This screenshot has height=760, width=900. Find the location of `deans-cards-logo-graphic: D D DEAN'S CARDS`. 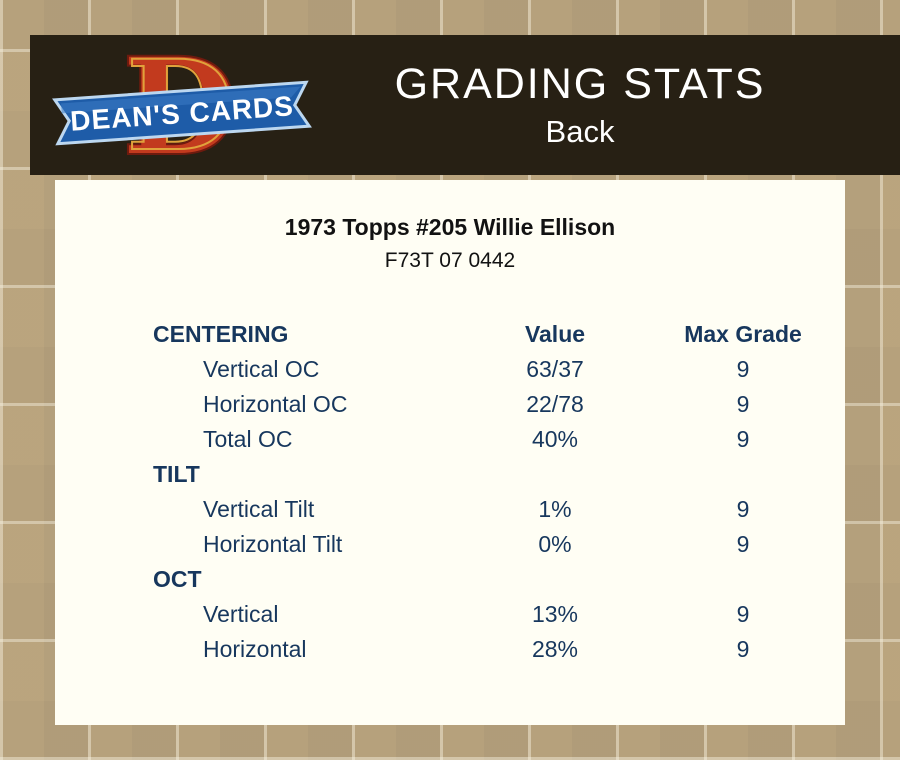

deans-cards-logo-graphic: D D DEAN'S CARDS is located at coordinates (182, 107).